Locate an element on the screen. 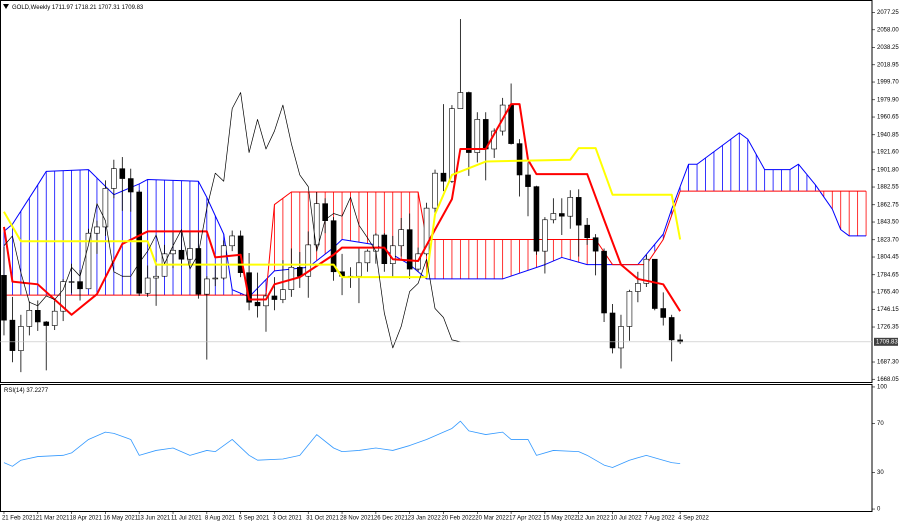  x-tick-label: 23 Jan 2022 is located at coordinates (425, 519).